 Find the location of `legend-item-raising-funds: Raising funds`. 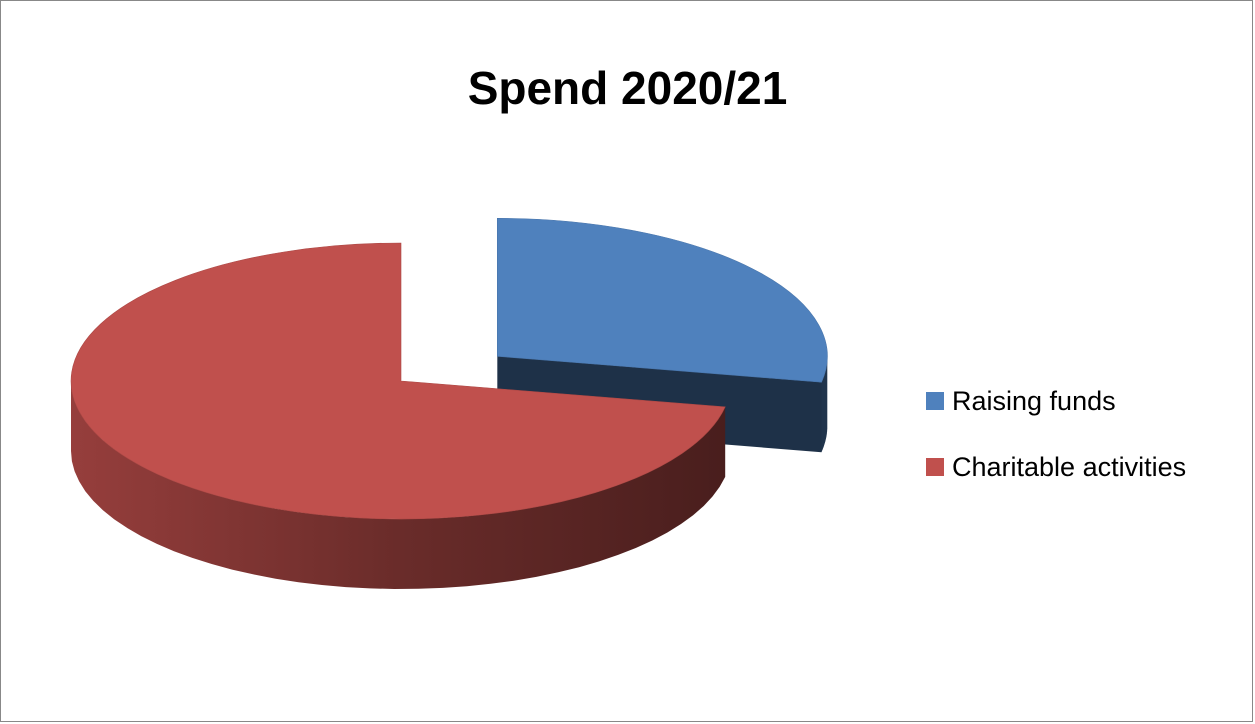

legend-item-raising-funds: Raising funds is located at coordinates (1056, 401).